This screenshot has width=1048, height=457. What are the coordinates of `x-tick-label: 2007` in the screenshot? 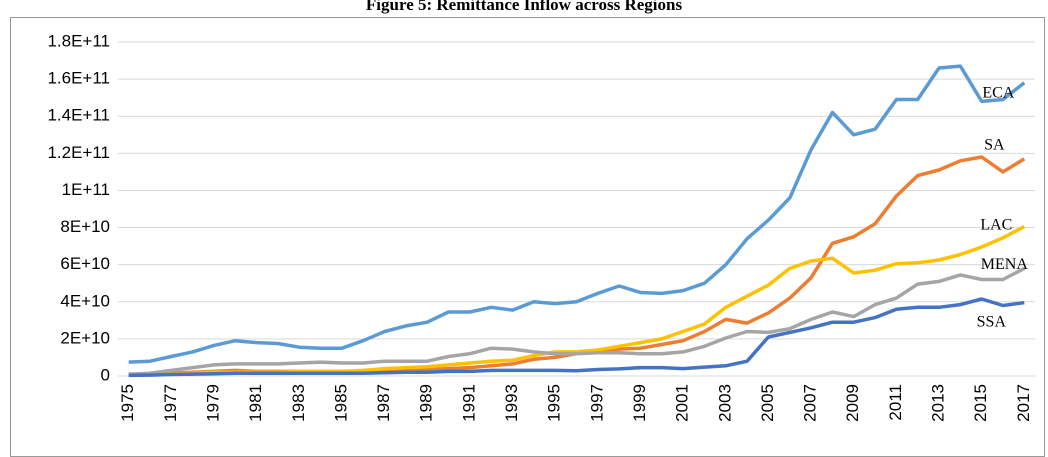 It's located at (810, 403).